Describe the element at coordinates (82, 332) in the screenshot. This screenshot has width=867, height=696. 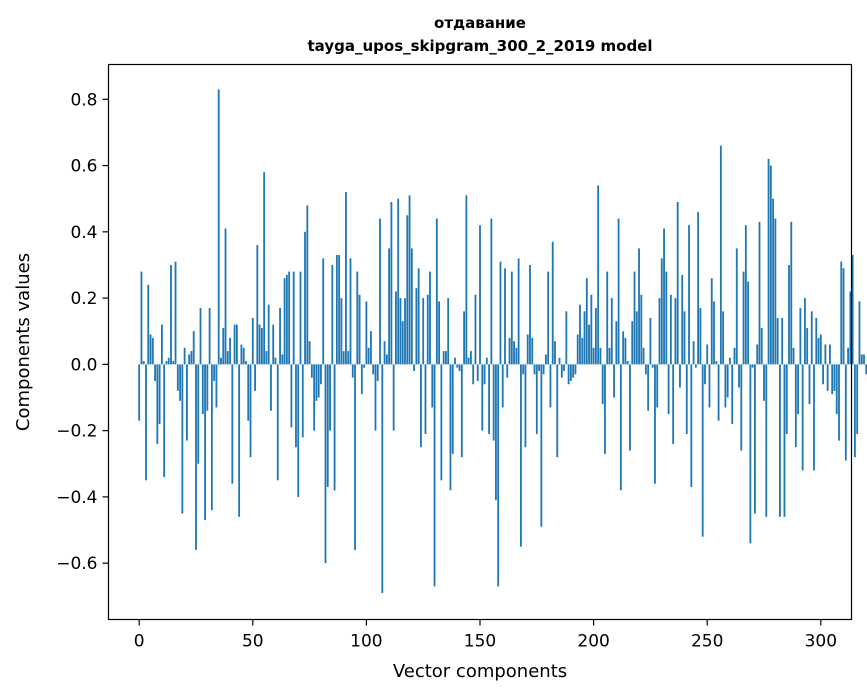
I see `y-axis: −0.6 −0.4 −0.2 0.0 0.2 0.4 0.6 0.8` at that location.